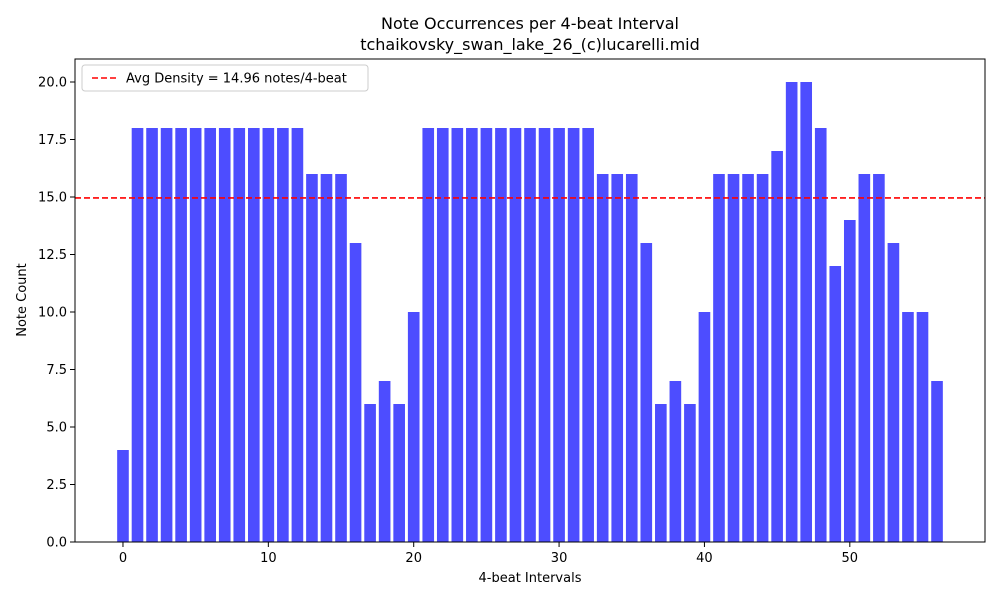  I want to click on y-axis-label: Note Count, so click(22, 300).